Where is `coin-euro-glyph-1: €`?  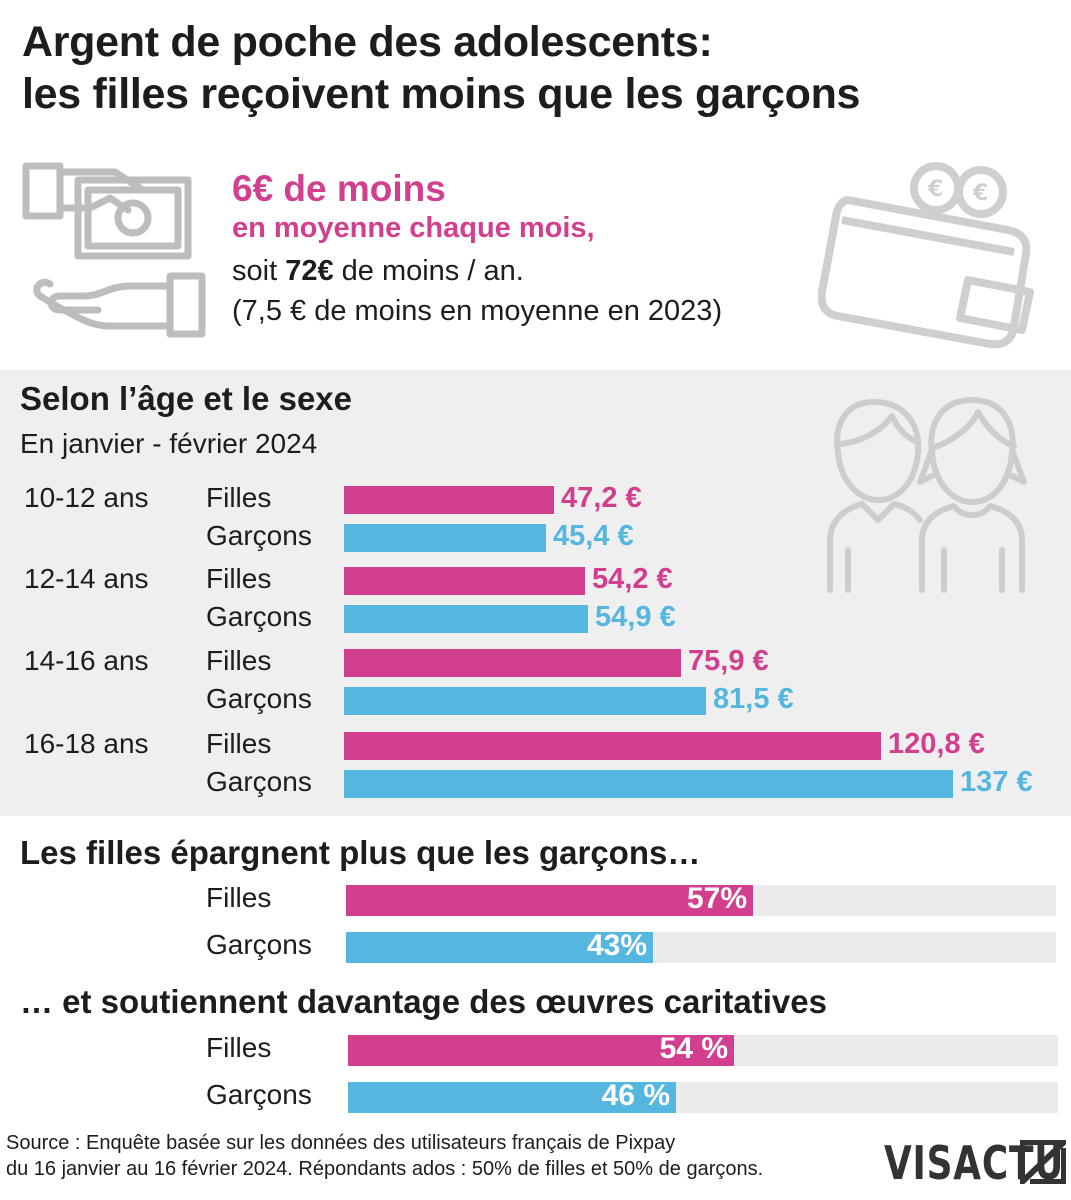 coin-euro-glyph-1: € is located at coordinates (935, 189).